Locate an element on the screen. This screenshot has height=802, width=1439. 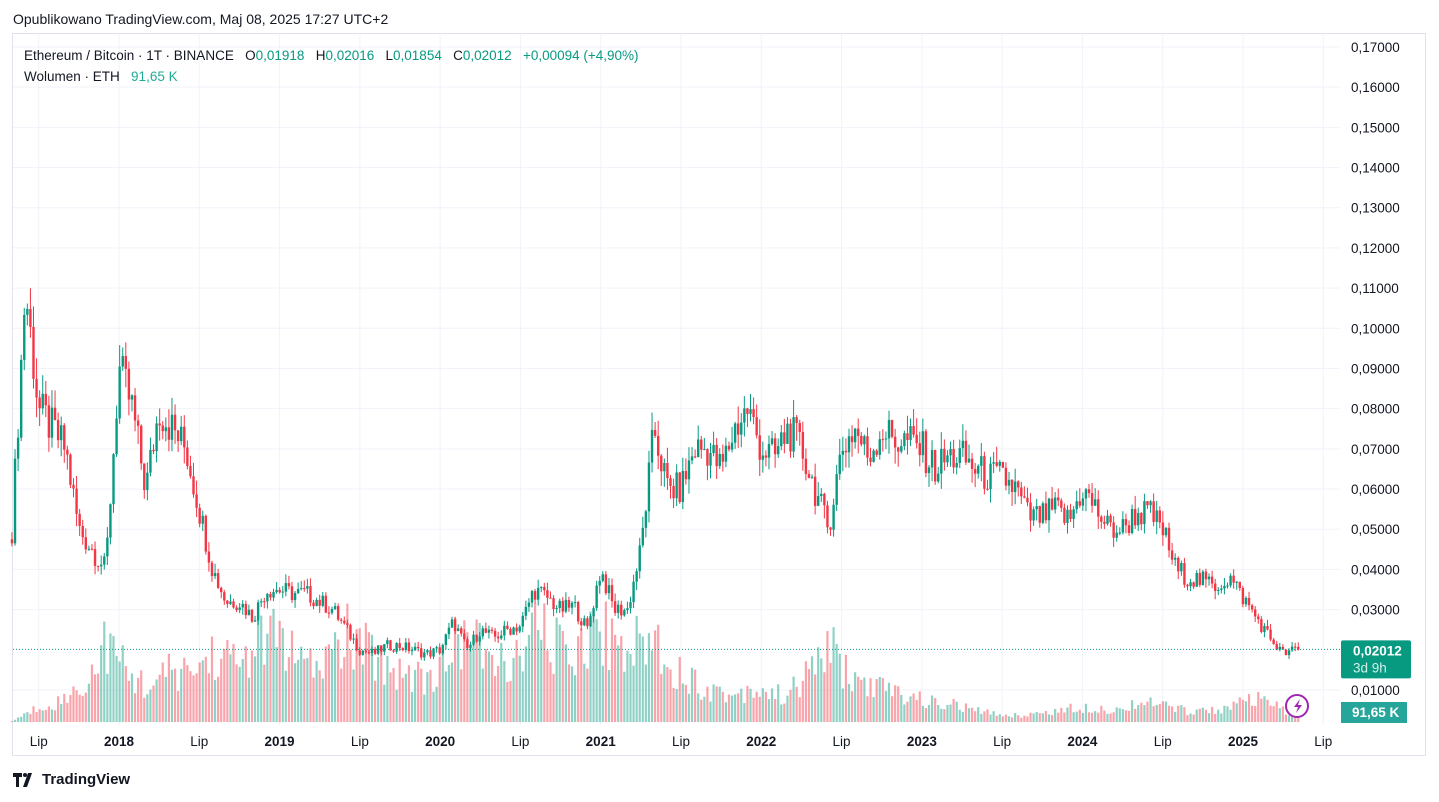
tradingview-logo: TradingView is located at coordinates (71, 779).